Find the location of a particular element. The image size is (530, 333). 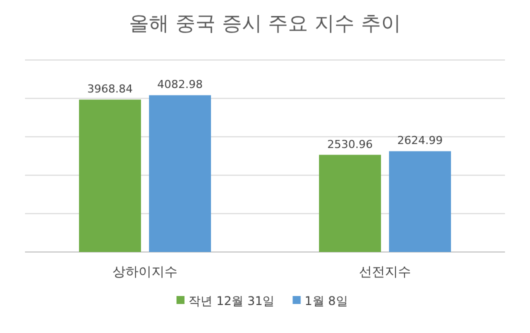

x-tick-label: 상하이지수 is located at coordinates (145, 272).